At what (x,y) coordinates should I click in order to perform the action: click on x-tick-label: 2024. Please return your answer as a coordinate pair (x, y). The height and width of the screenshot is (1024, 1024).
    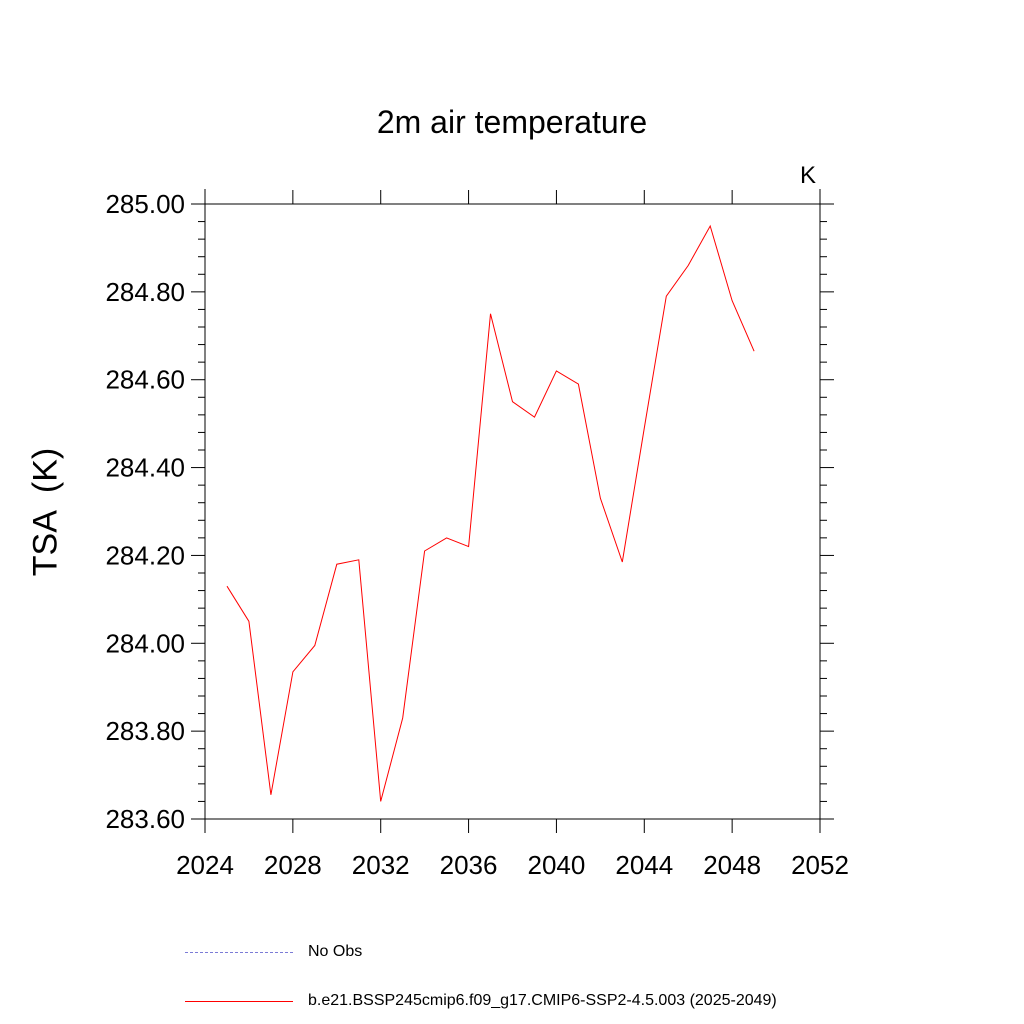
    Looking at the image, I should click on (205, 865).